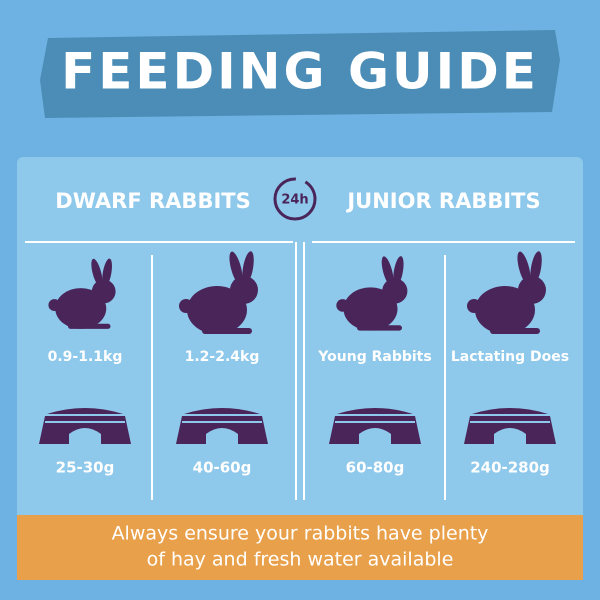 This screenshot has height=600, width=600. What do you see at coordinates (300, 534) in the screenshot?
I see `footer-line: Always ensure your rabbits have plenty` at bounding box center [300, 534].